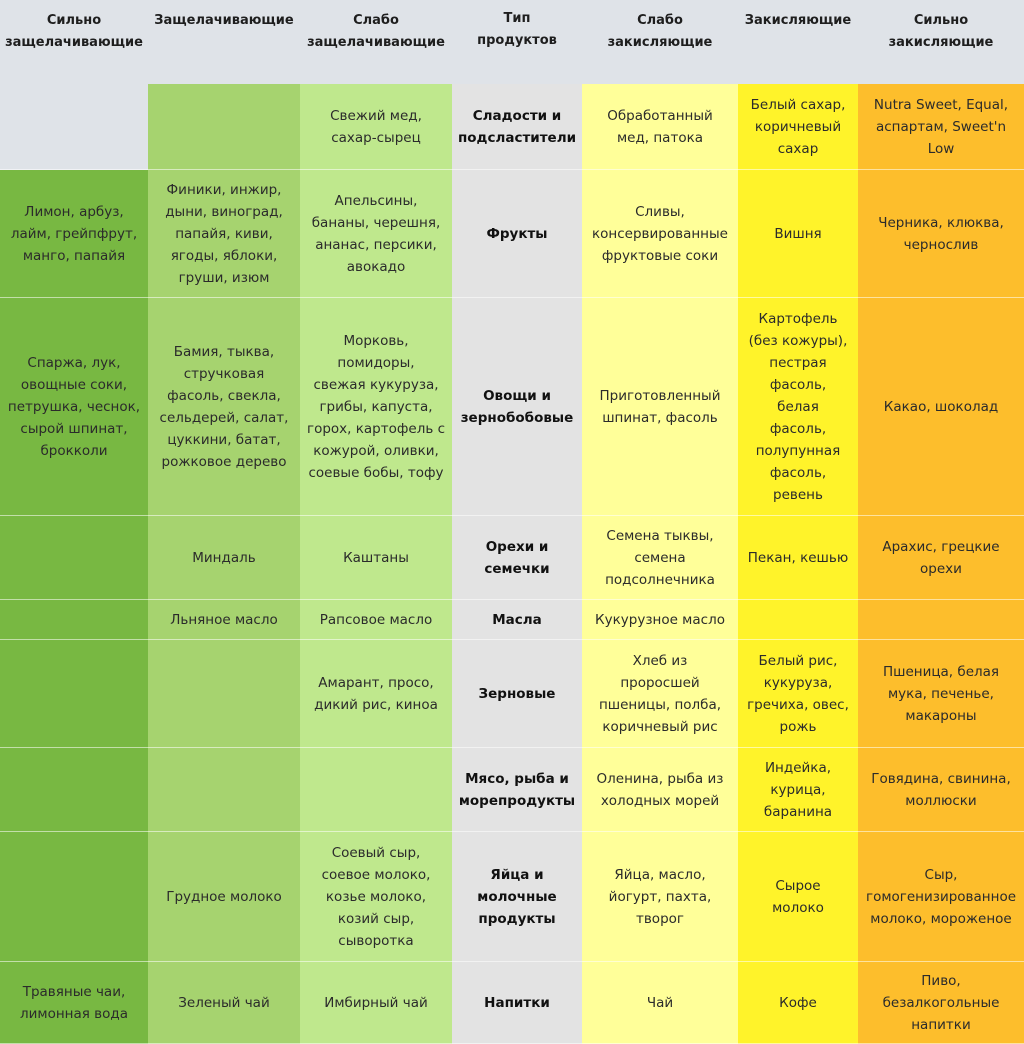 The image size is (1024, 1044). I want to click on product-type-cell: Сладости и подсластители, so click(517, 127).